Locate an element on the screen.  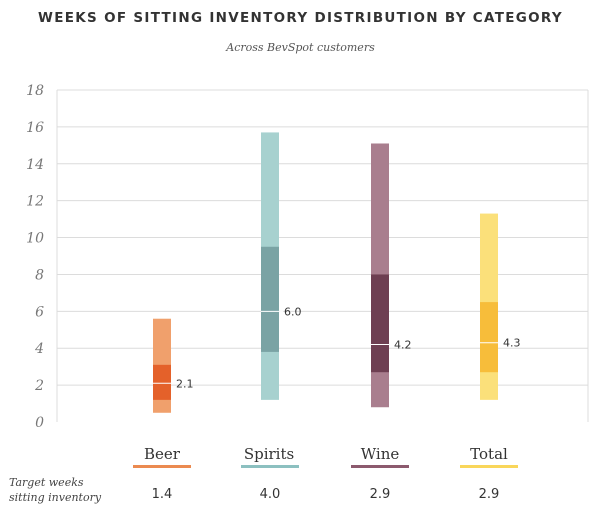
median-label-spirits: 6.0 is located at coordinates (293, 311).